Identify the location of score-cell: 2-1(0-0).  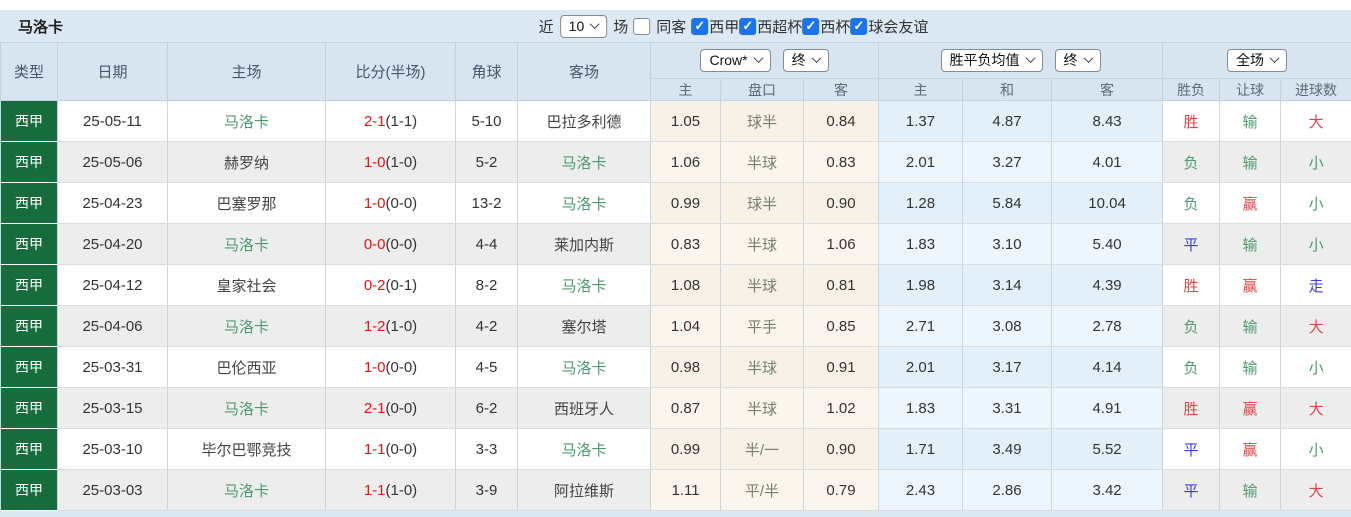
(390, 408).